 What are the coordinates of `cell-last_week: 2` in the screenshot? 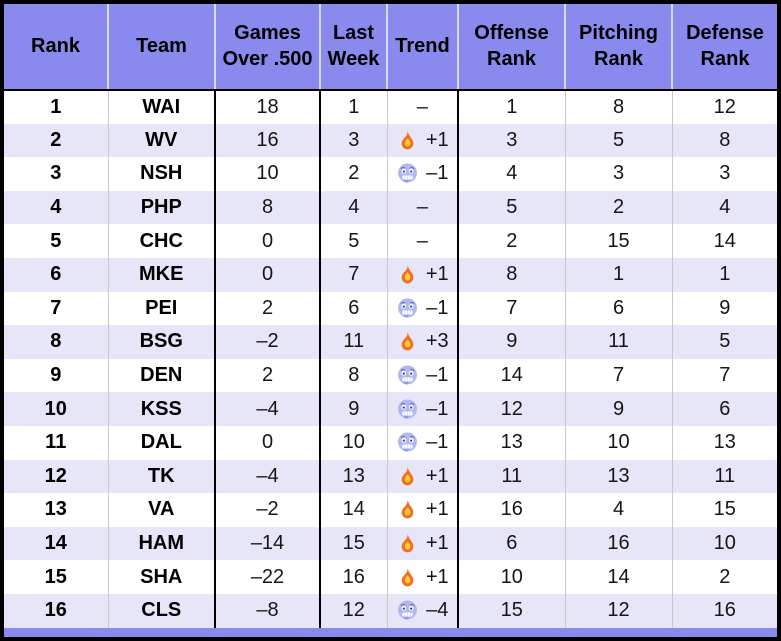 It's located at (354, 174).